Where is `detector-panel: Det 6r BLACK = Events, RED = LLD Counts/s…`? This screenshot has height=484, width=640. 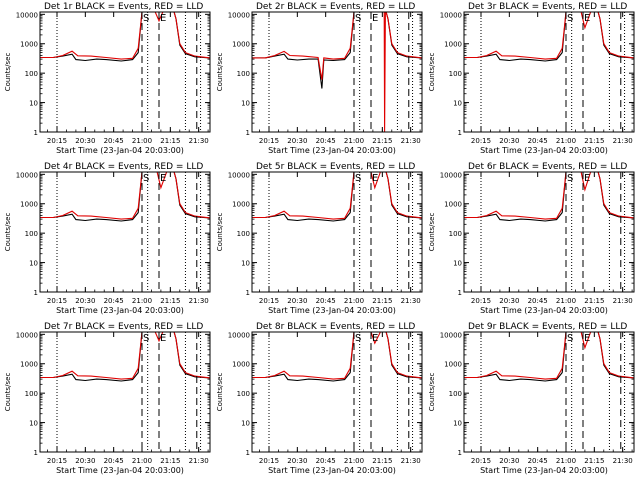 detector-panel: Det 6r BLACK = Events, RED = LLD Counts/s… is located at coordinates (531, 238).